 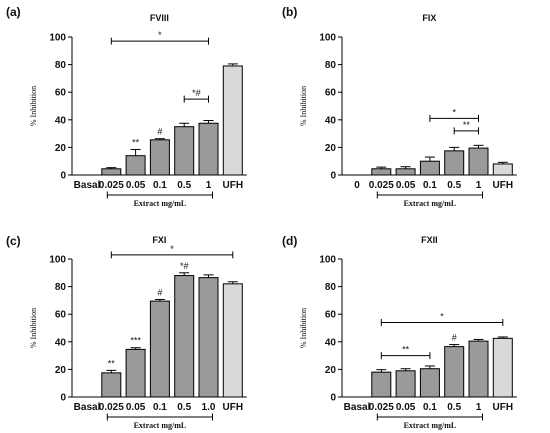 I want to click on panel-label: (b), so click(x=289, y=12).